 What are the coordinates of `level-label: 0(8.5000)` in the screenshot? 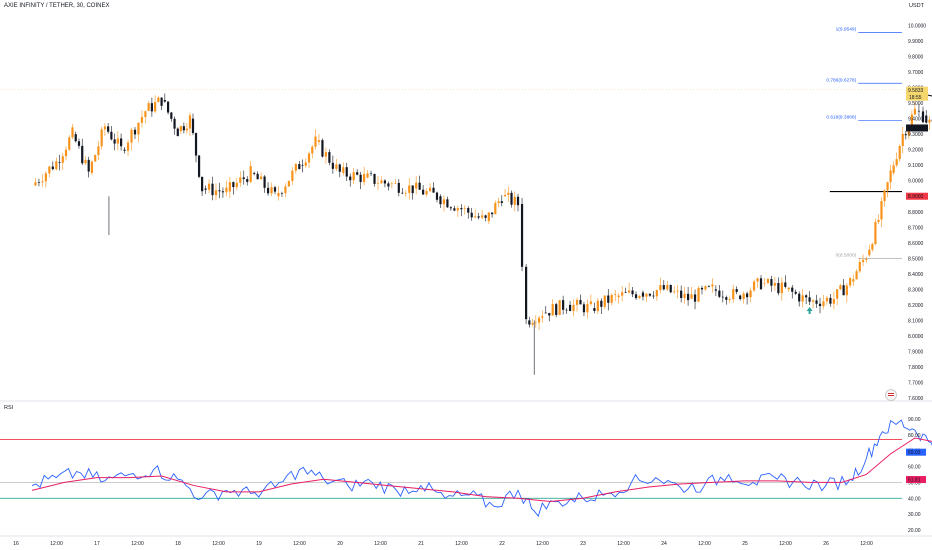 It's located at (846, 255).